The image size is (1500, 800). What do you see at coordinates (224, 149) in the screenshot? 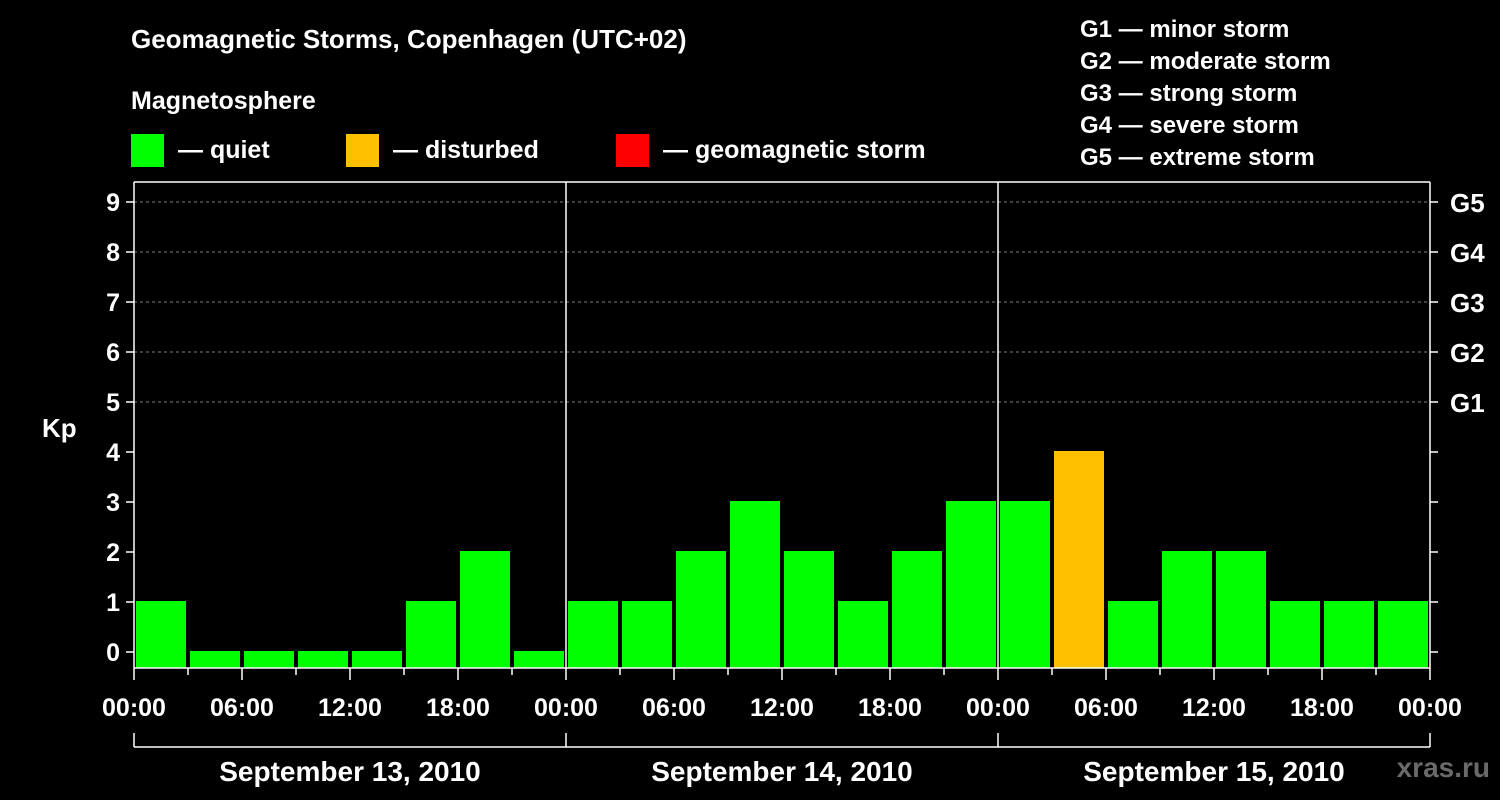
I see `legend-label-quiet: — quiet` at bounding box center [224, 149].